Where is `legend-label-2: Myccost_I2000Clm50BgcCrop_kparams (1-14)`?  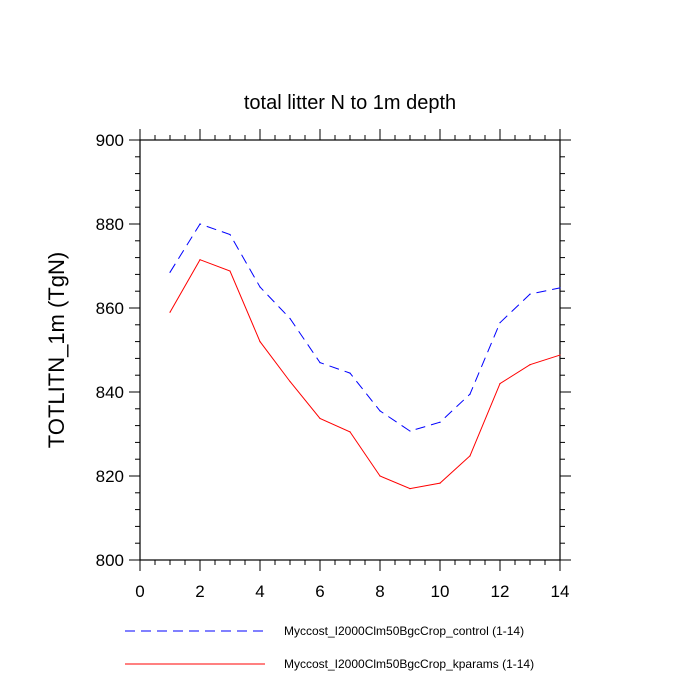 legend-label-2: Myccost_I2000Clm50BgcCrop_kparams (1-14) is located at coordinates (409, 664).